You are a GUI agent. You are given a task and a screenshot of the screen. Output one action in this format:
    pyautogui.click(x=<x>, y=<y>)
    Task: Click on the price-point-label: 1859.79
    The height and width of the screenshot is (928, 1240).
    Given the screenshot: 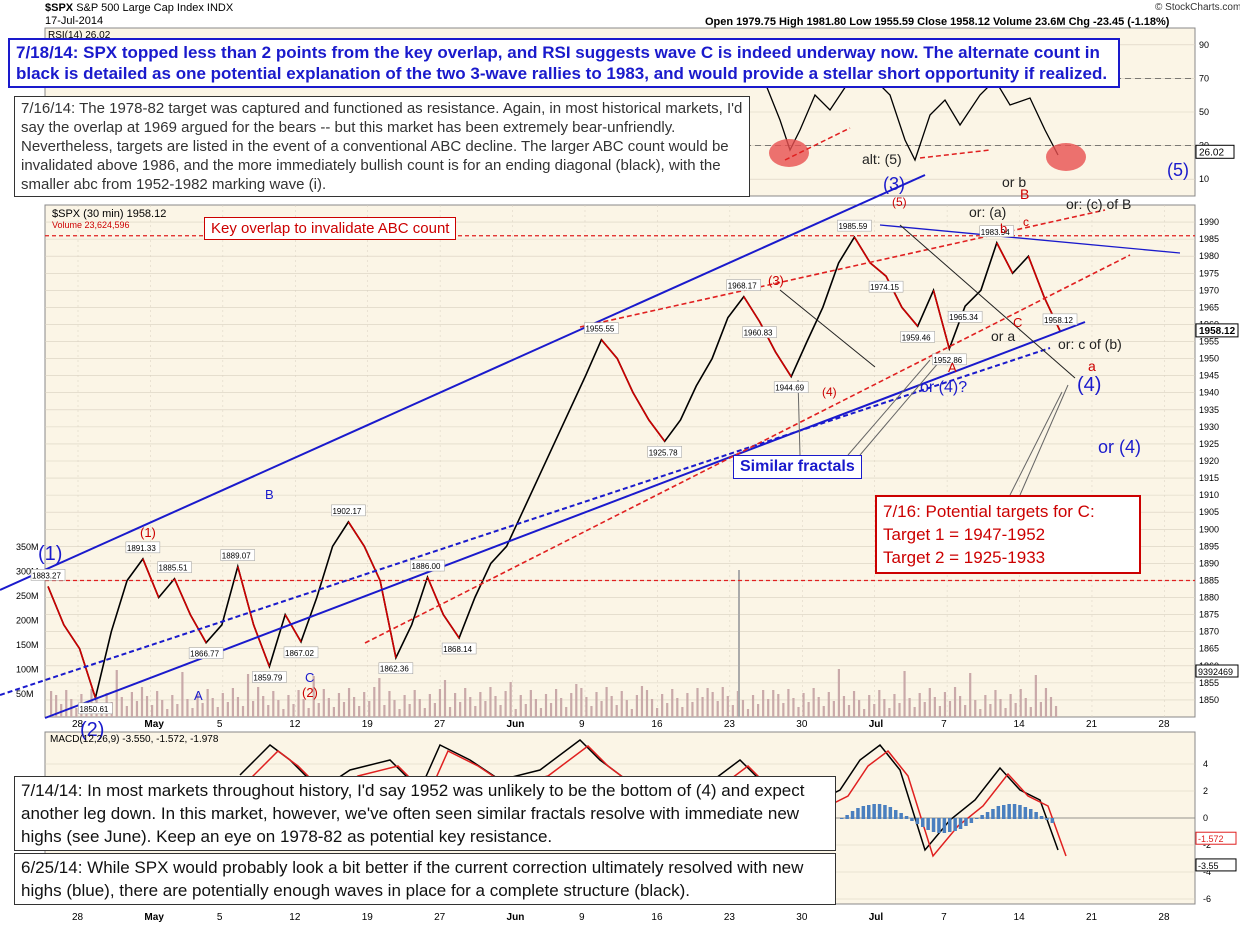 What is the action you would take?
    pyautogui.click(x=267, y=678)
    